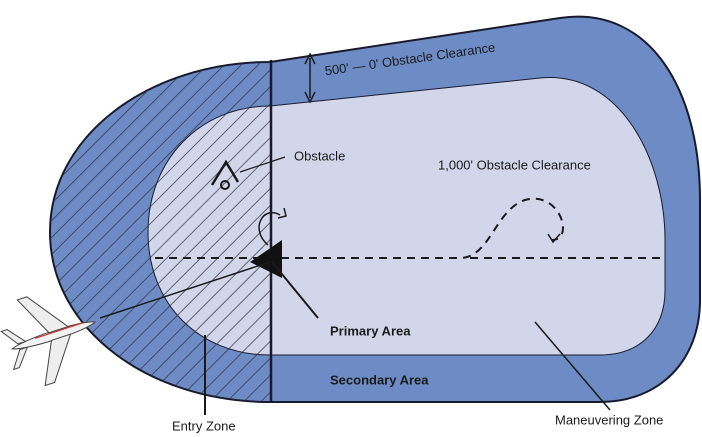  Describe the element at coordinates (370, 330) in the screenshot. I see `primary-area-label: Primary Area` at that location.